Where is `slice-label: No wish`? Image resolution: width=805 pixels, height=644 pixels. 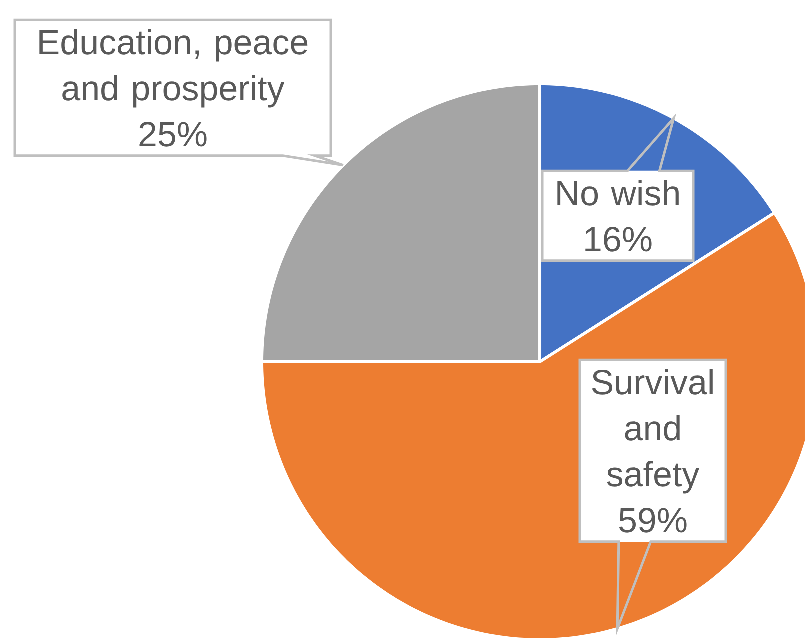
slice-label: No wish is located at coordinates (618, 193).